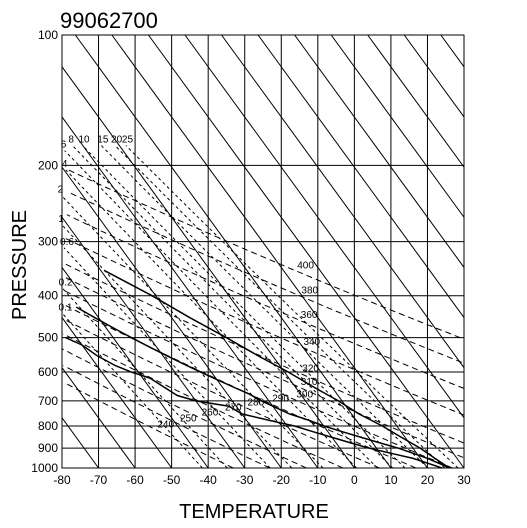 The width and height of the screenshot is (527, 528). I want to click on mixing-ratio-line, so click(132, 391).